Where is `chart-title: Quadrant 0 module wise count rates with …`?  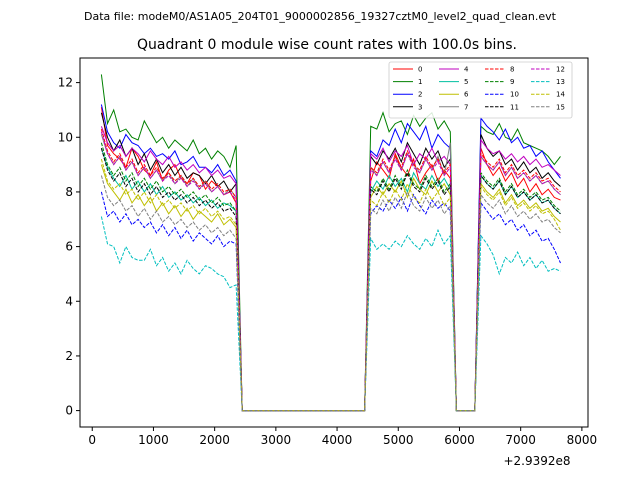
chart-title: Quadrant 0 module wise count rates with … is located at coordinates (327, 45).